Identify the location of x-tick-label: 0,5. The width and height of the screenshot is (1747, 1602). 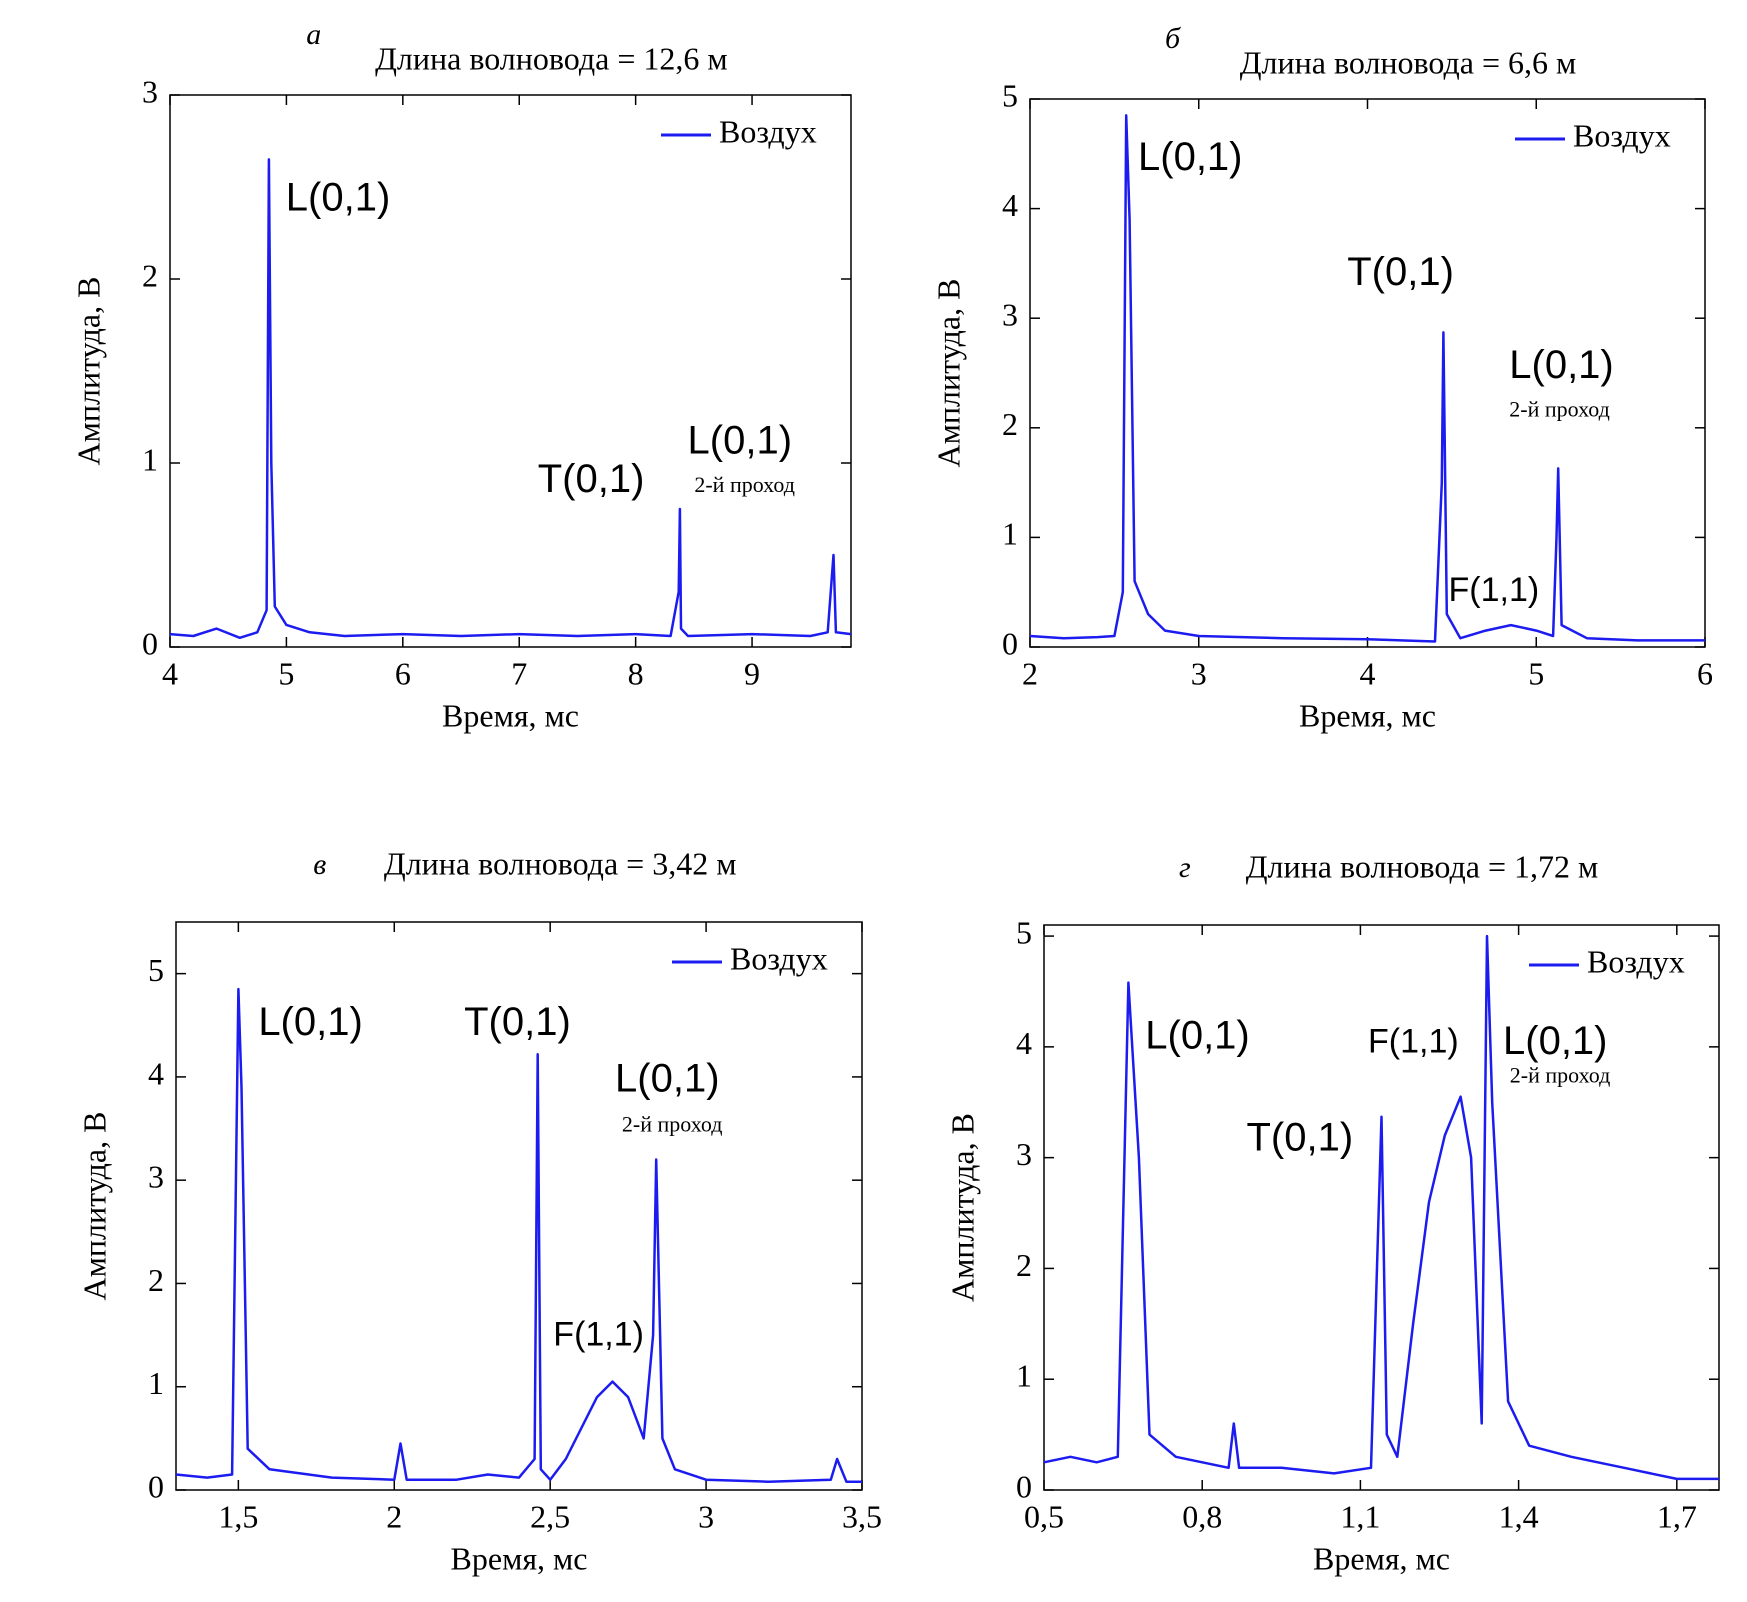
(1044, 1516).